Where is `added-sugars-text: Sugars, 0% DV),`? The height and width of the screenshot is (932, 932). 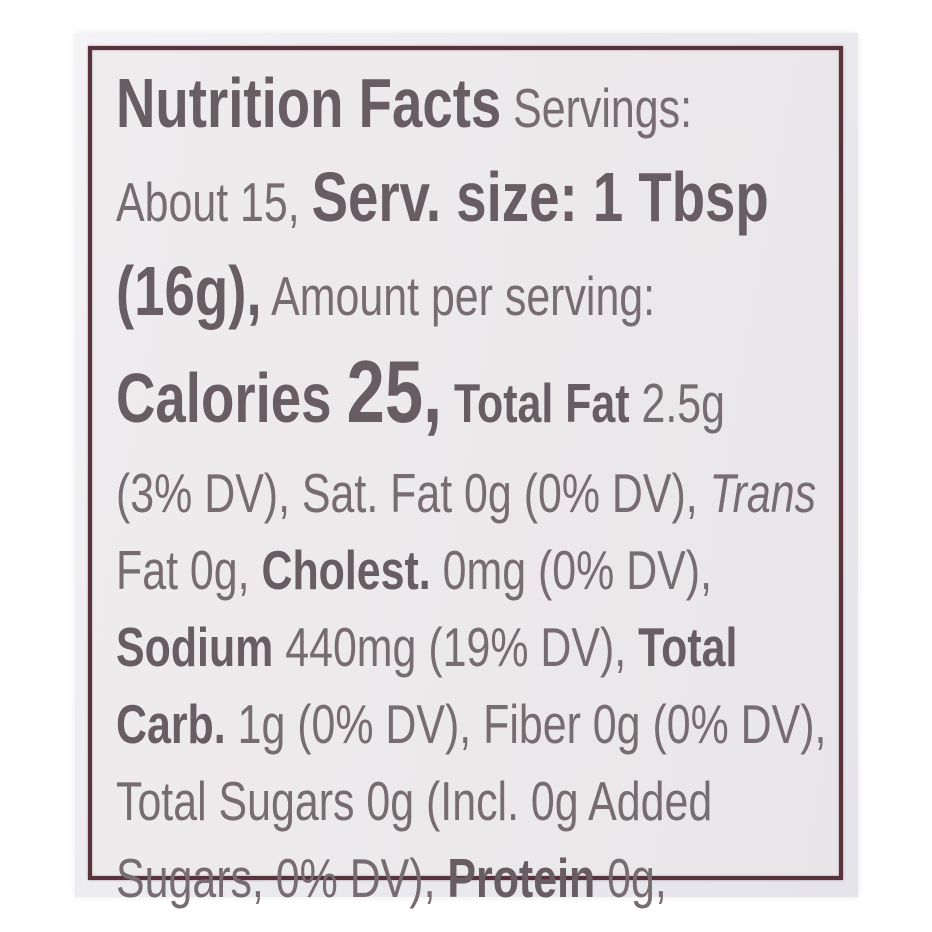 added-sugars-text: Sugars, 0% DV), is located at coordinates (282, 878).